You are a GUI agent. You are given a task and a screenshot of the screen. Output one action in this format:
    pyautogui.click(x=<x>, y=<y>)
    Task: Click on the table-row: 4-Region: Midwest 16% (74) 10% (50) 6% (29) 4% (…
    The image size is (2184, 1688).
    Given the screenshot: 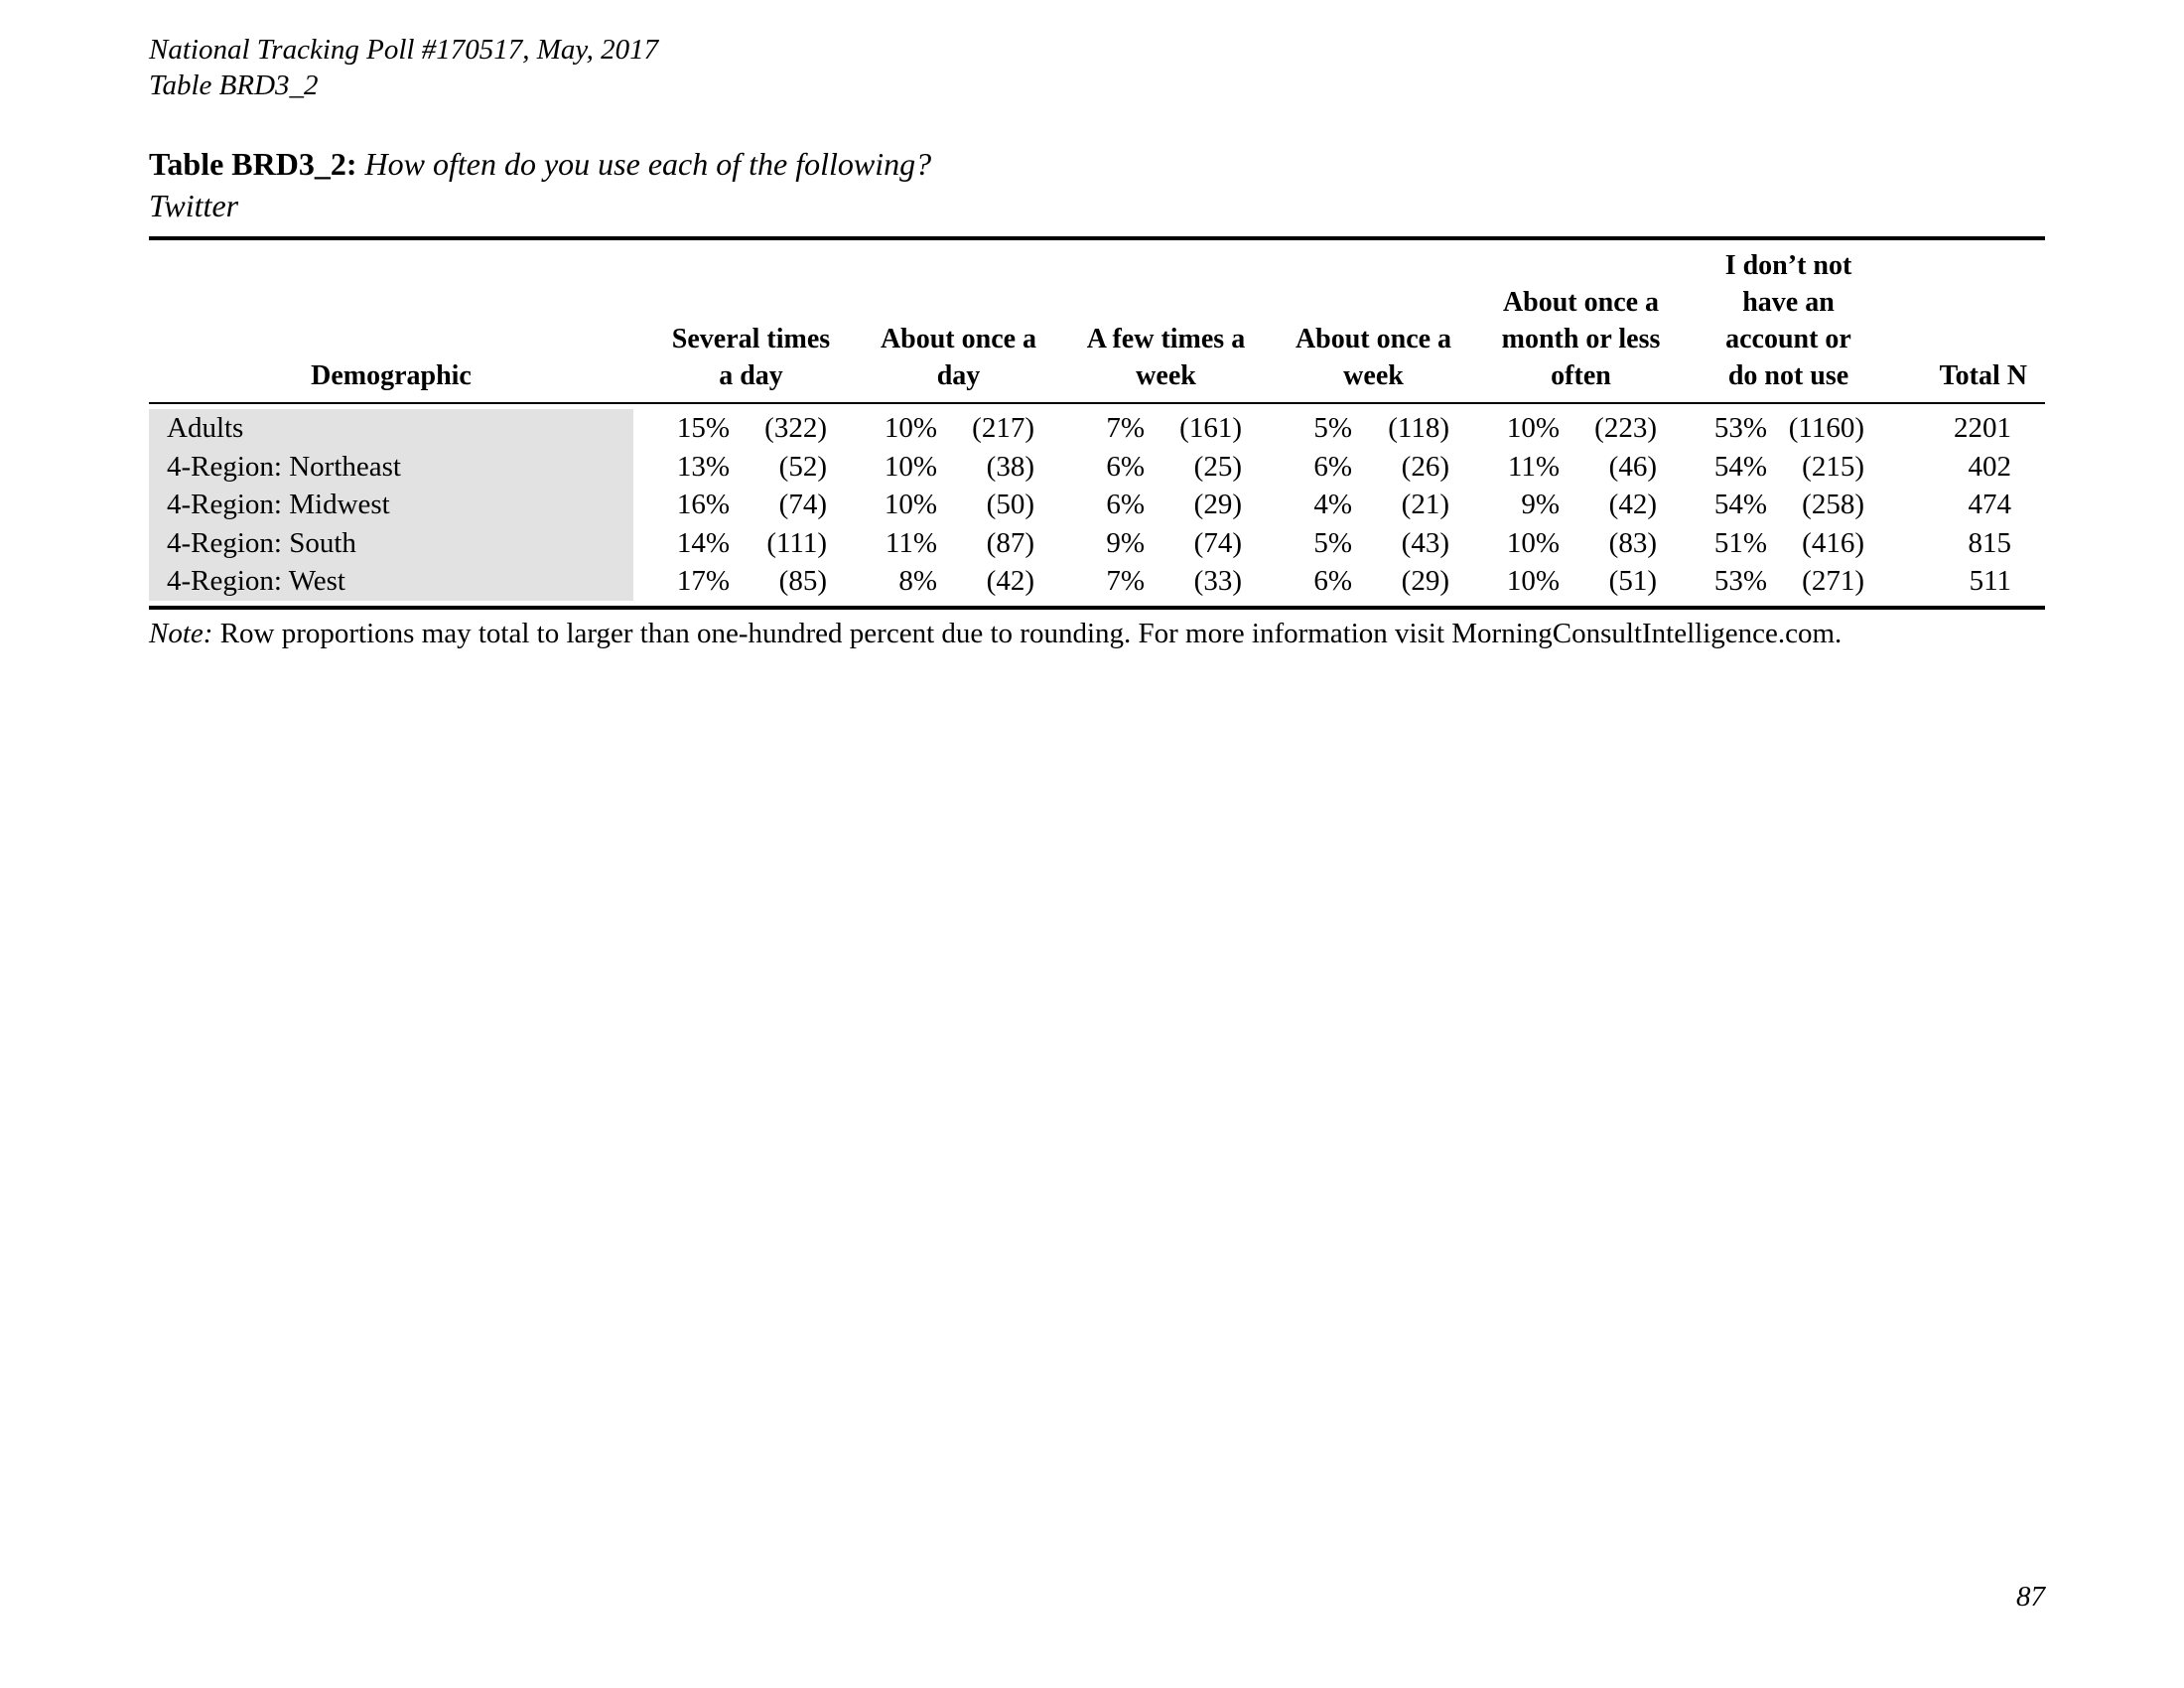 What is the action you would take?
    pyautogui.click(x=1097, y=505)
    